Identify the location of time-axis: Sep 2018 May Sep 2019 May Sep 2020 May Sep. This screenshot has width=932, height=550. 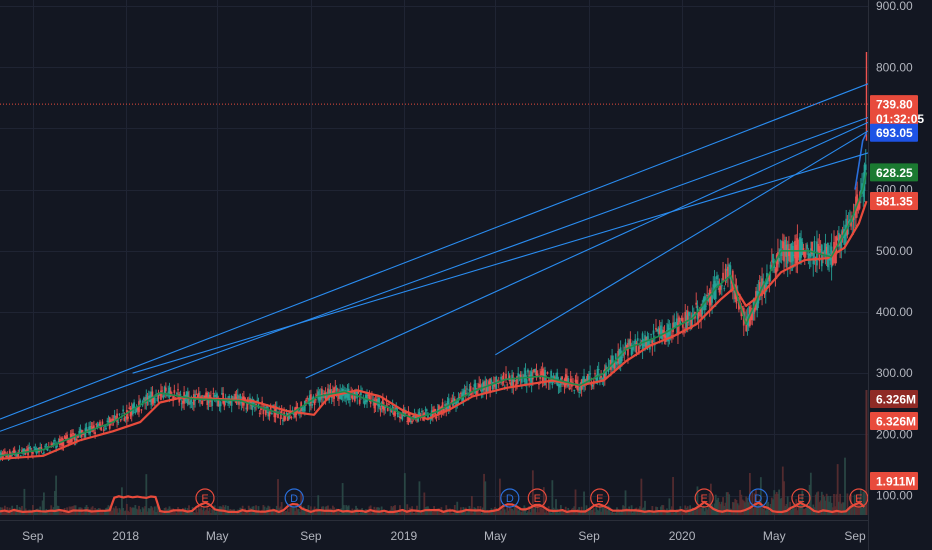
(444, 536).